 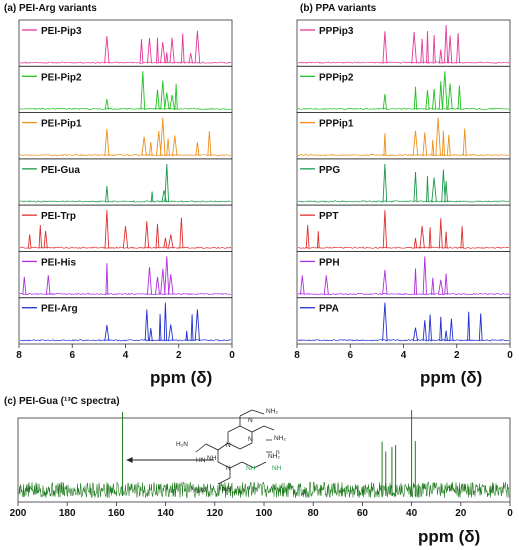 I want to click on panel-b-baseline-ppa, so click(x=403, y=340).